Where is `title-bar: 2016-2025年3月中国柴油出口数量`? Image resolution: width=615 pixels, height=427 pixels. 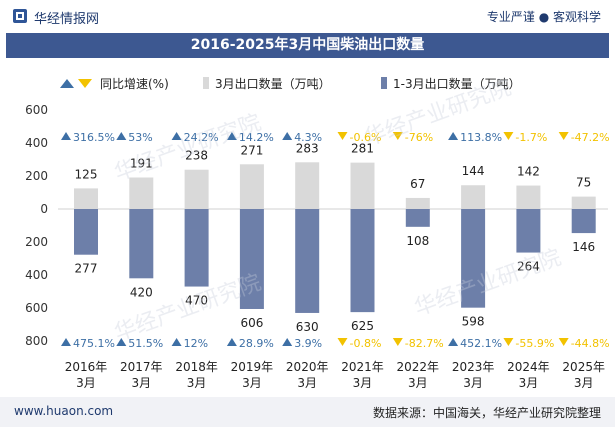 title-bar: 2016-2025年3月中国柴油出口数量 is located at coordinates (307, 45).